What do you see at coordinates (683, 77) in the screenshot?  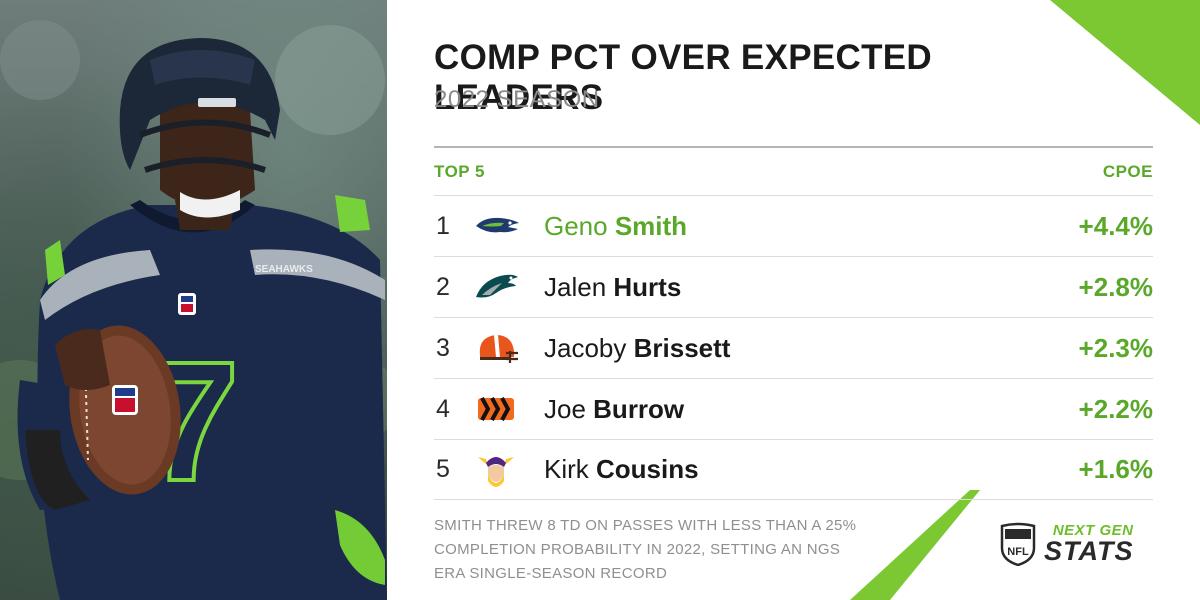 I see `page-title: COMP PCT OVER EXPECTED LEADERS` at bounding box center [683, 77].